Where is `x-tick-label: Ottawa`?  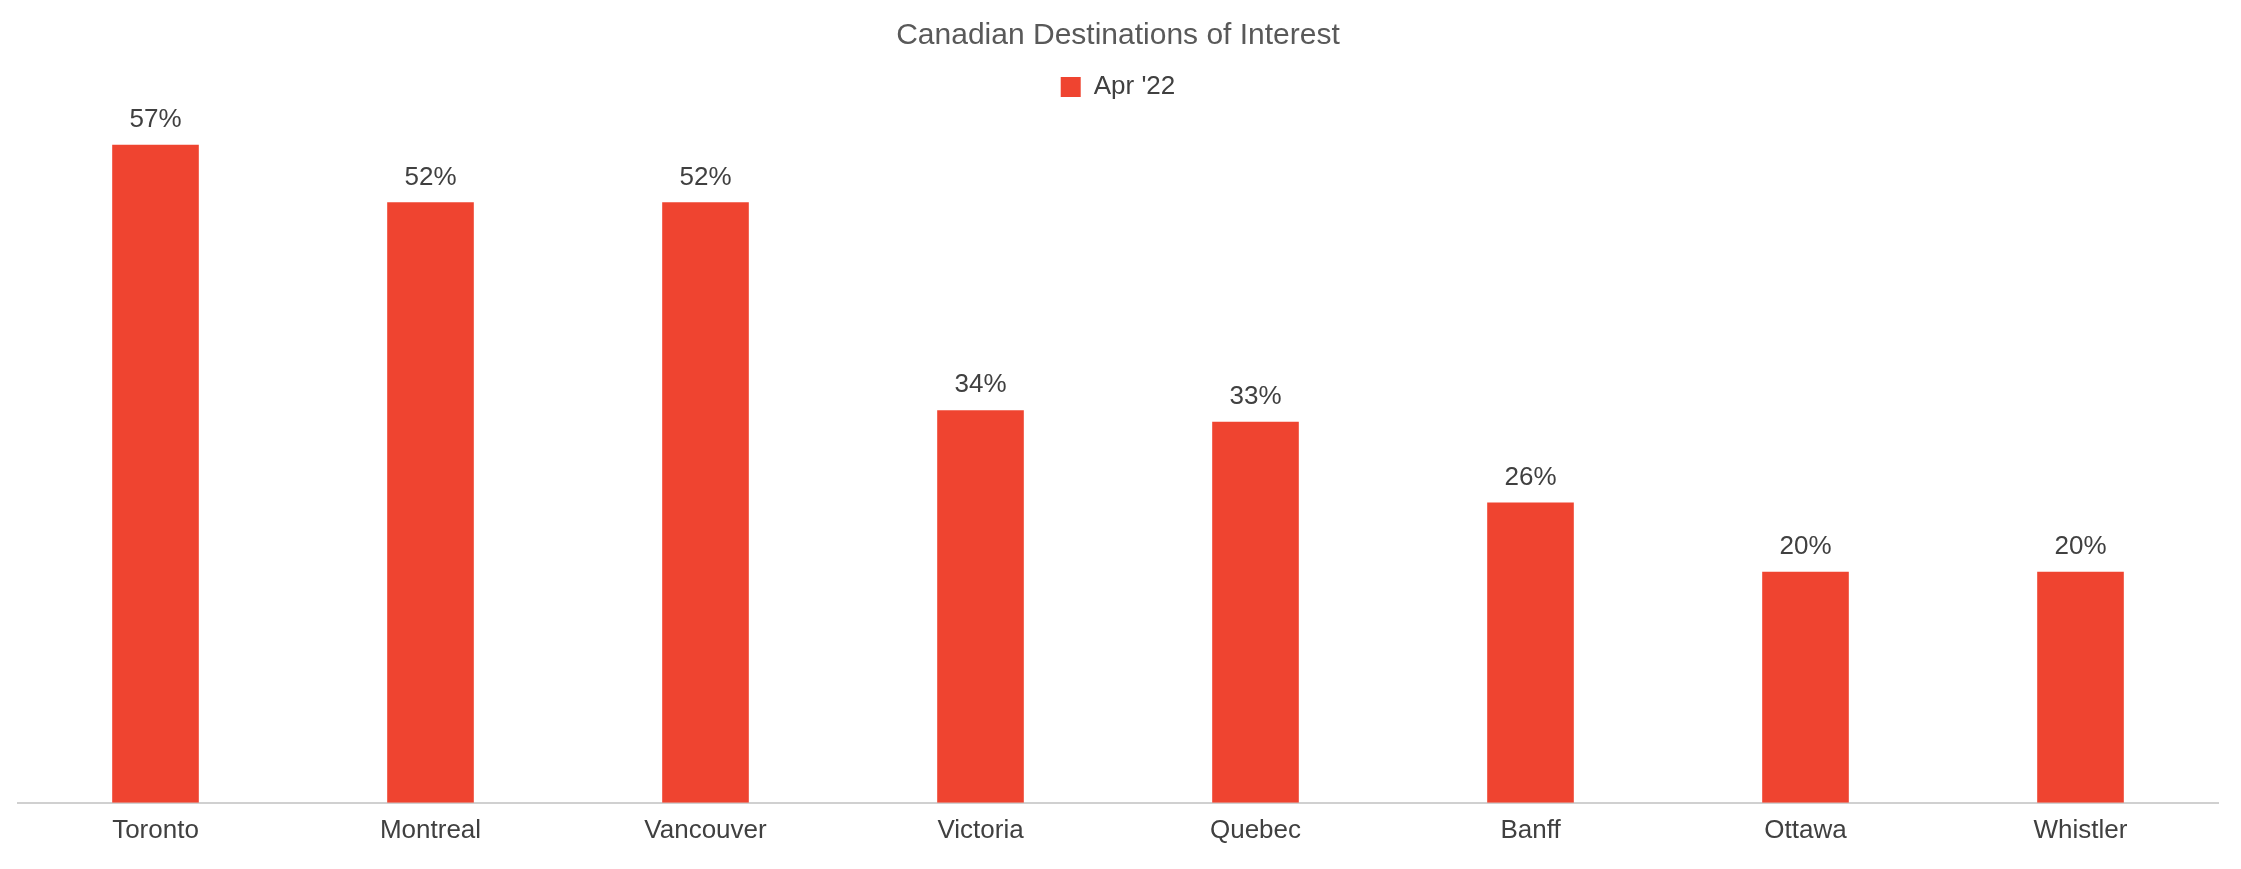 x-tick-label: Ottawa is located at coordinates (1806, 828).